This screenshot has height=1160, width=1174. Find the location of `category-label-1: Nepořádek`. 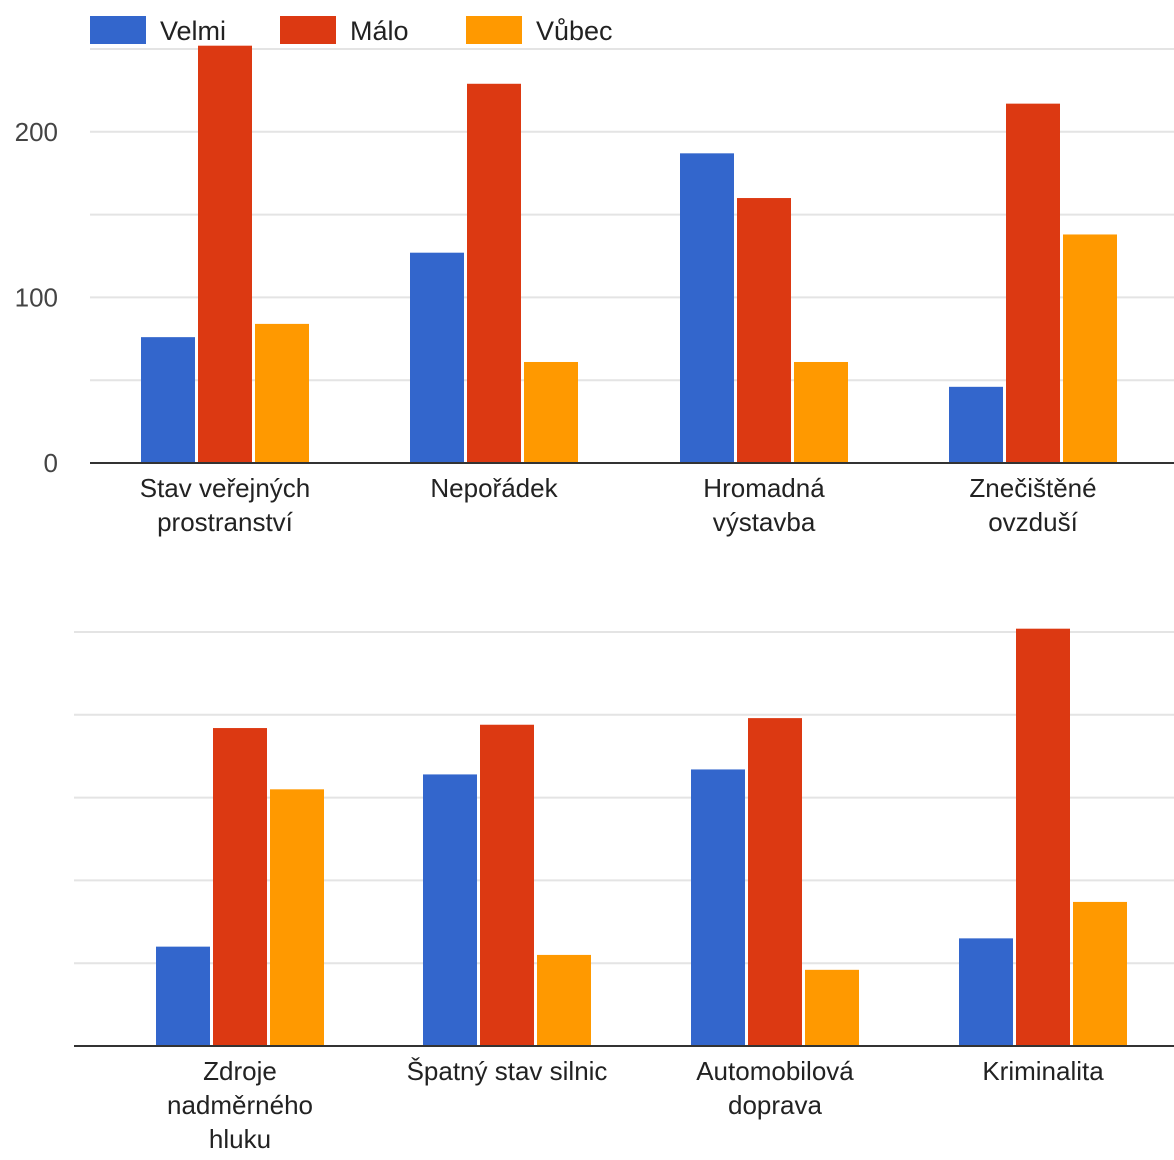

category-label-1: Nepořádek is located at coordinates (494, 488).